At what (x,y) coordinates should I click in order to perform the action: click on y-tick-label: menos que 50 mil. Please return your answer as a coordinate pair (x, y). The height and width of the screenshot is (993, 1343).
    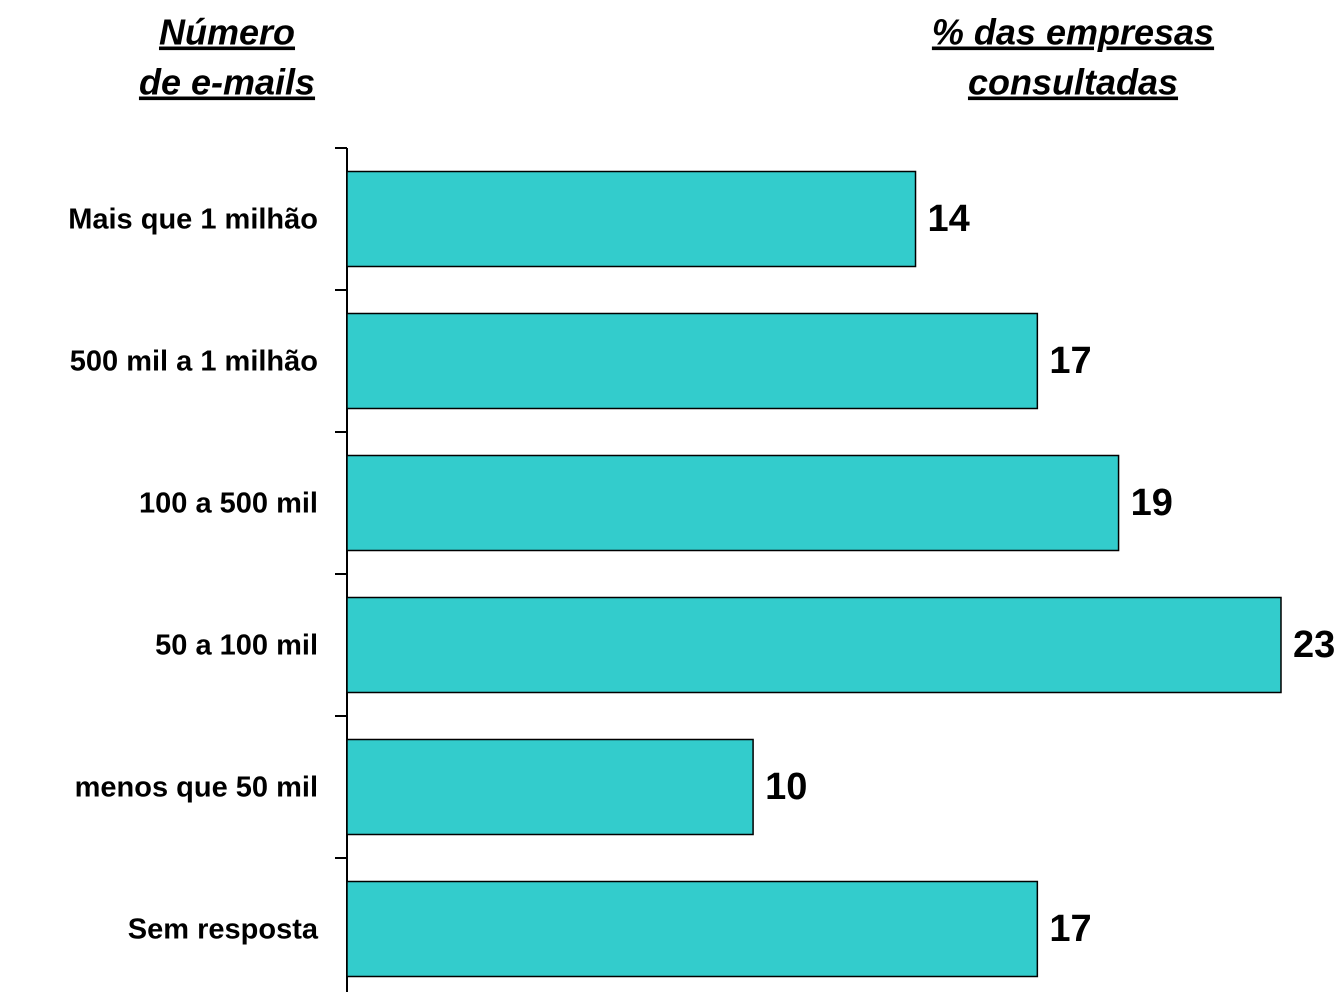
    Looking at the image, I should click on (196, 788).